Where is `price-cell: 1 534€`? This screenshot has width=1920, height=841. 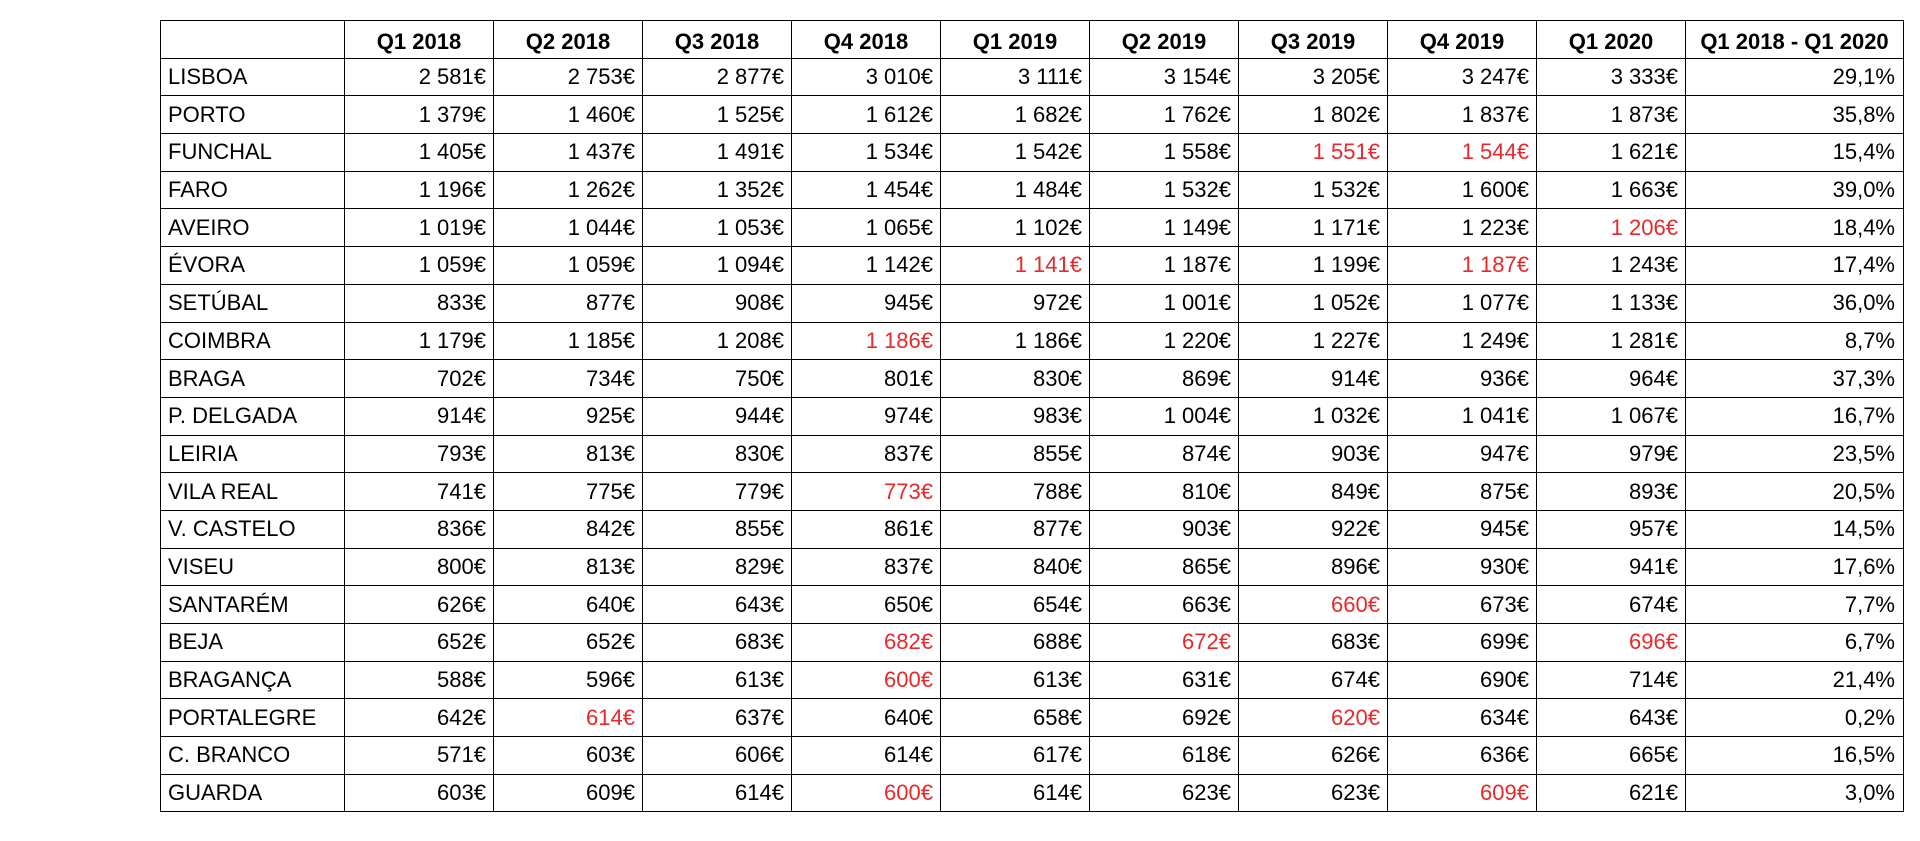
price-cell: 1 534€ is located at coordinates (866, 152).